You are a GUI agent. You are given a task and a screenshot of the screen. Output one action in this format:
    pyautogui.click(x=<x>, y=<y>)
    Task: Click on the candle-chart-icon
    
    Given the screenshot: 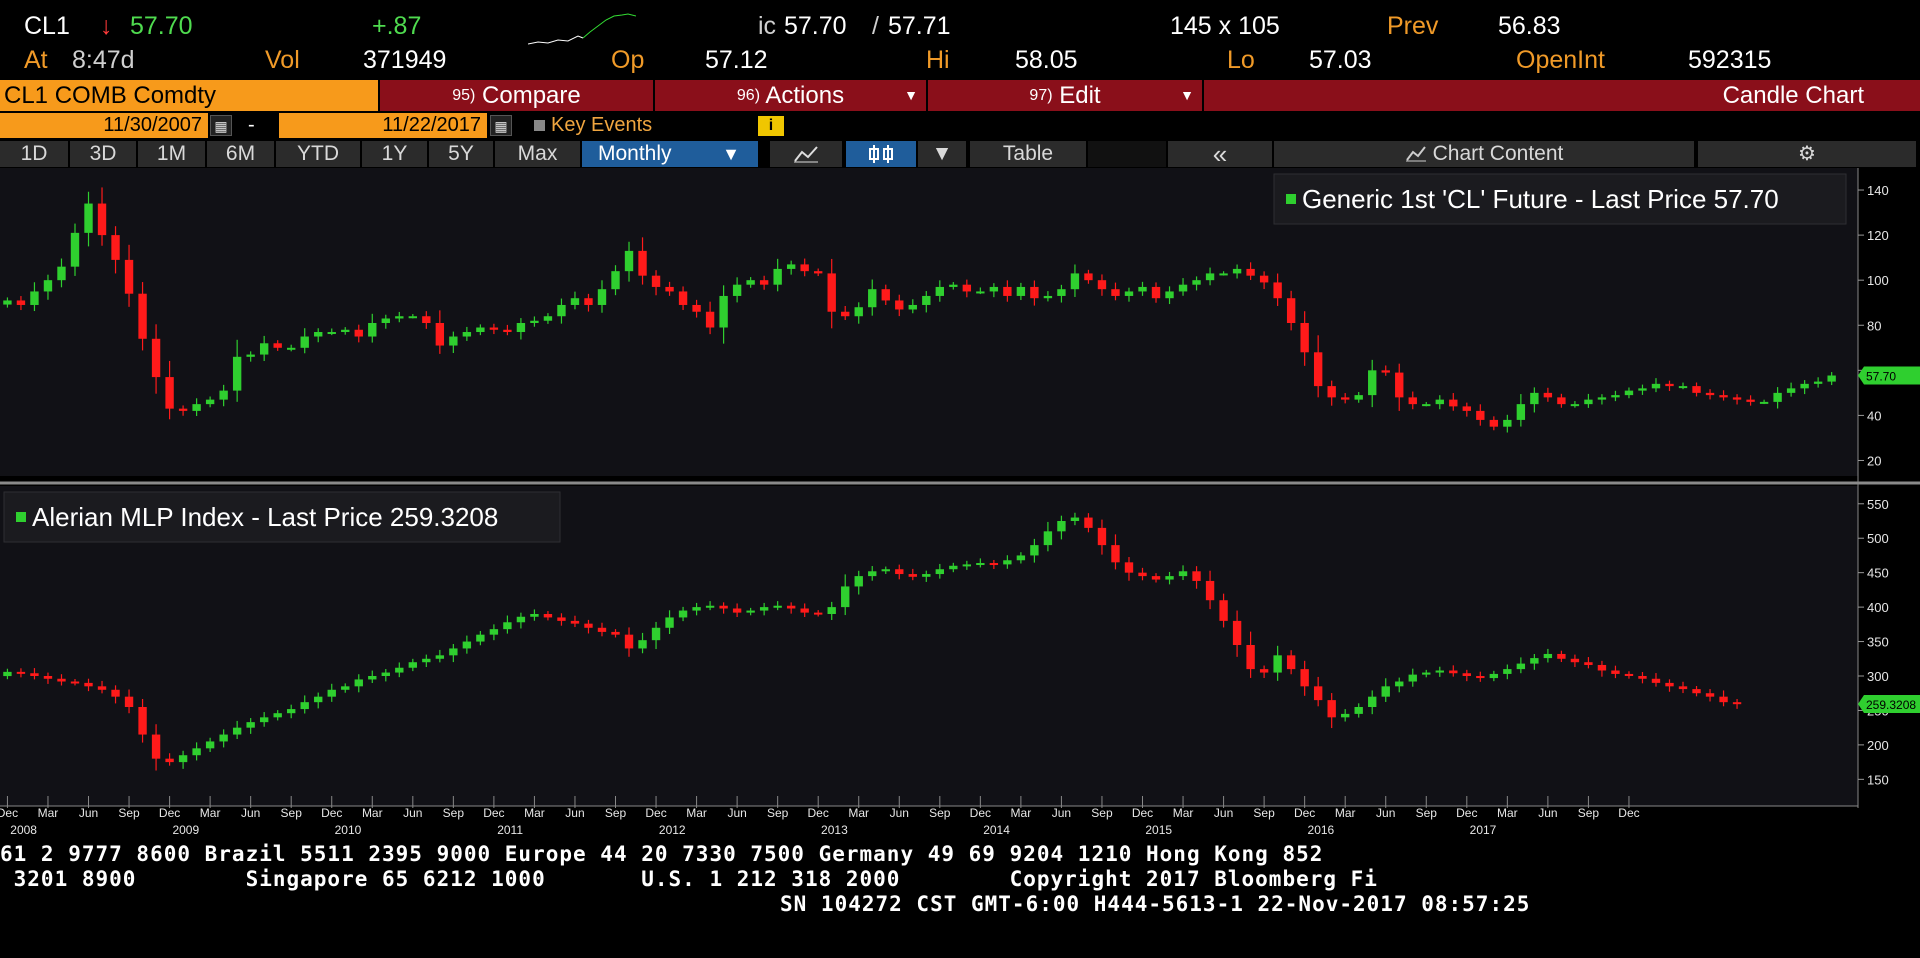 What is the action you would take?
    pyautogui.click(x=882, y=154)
    